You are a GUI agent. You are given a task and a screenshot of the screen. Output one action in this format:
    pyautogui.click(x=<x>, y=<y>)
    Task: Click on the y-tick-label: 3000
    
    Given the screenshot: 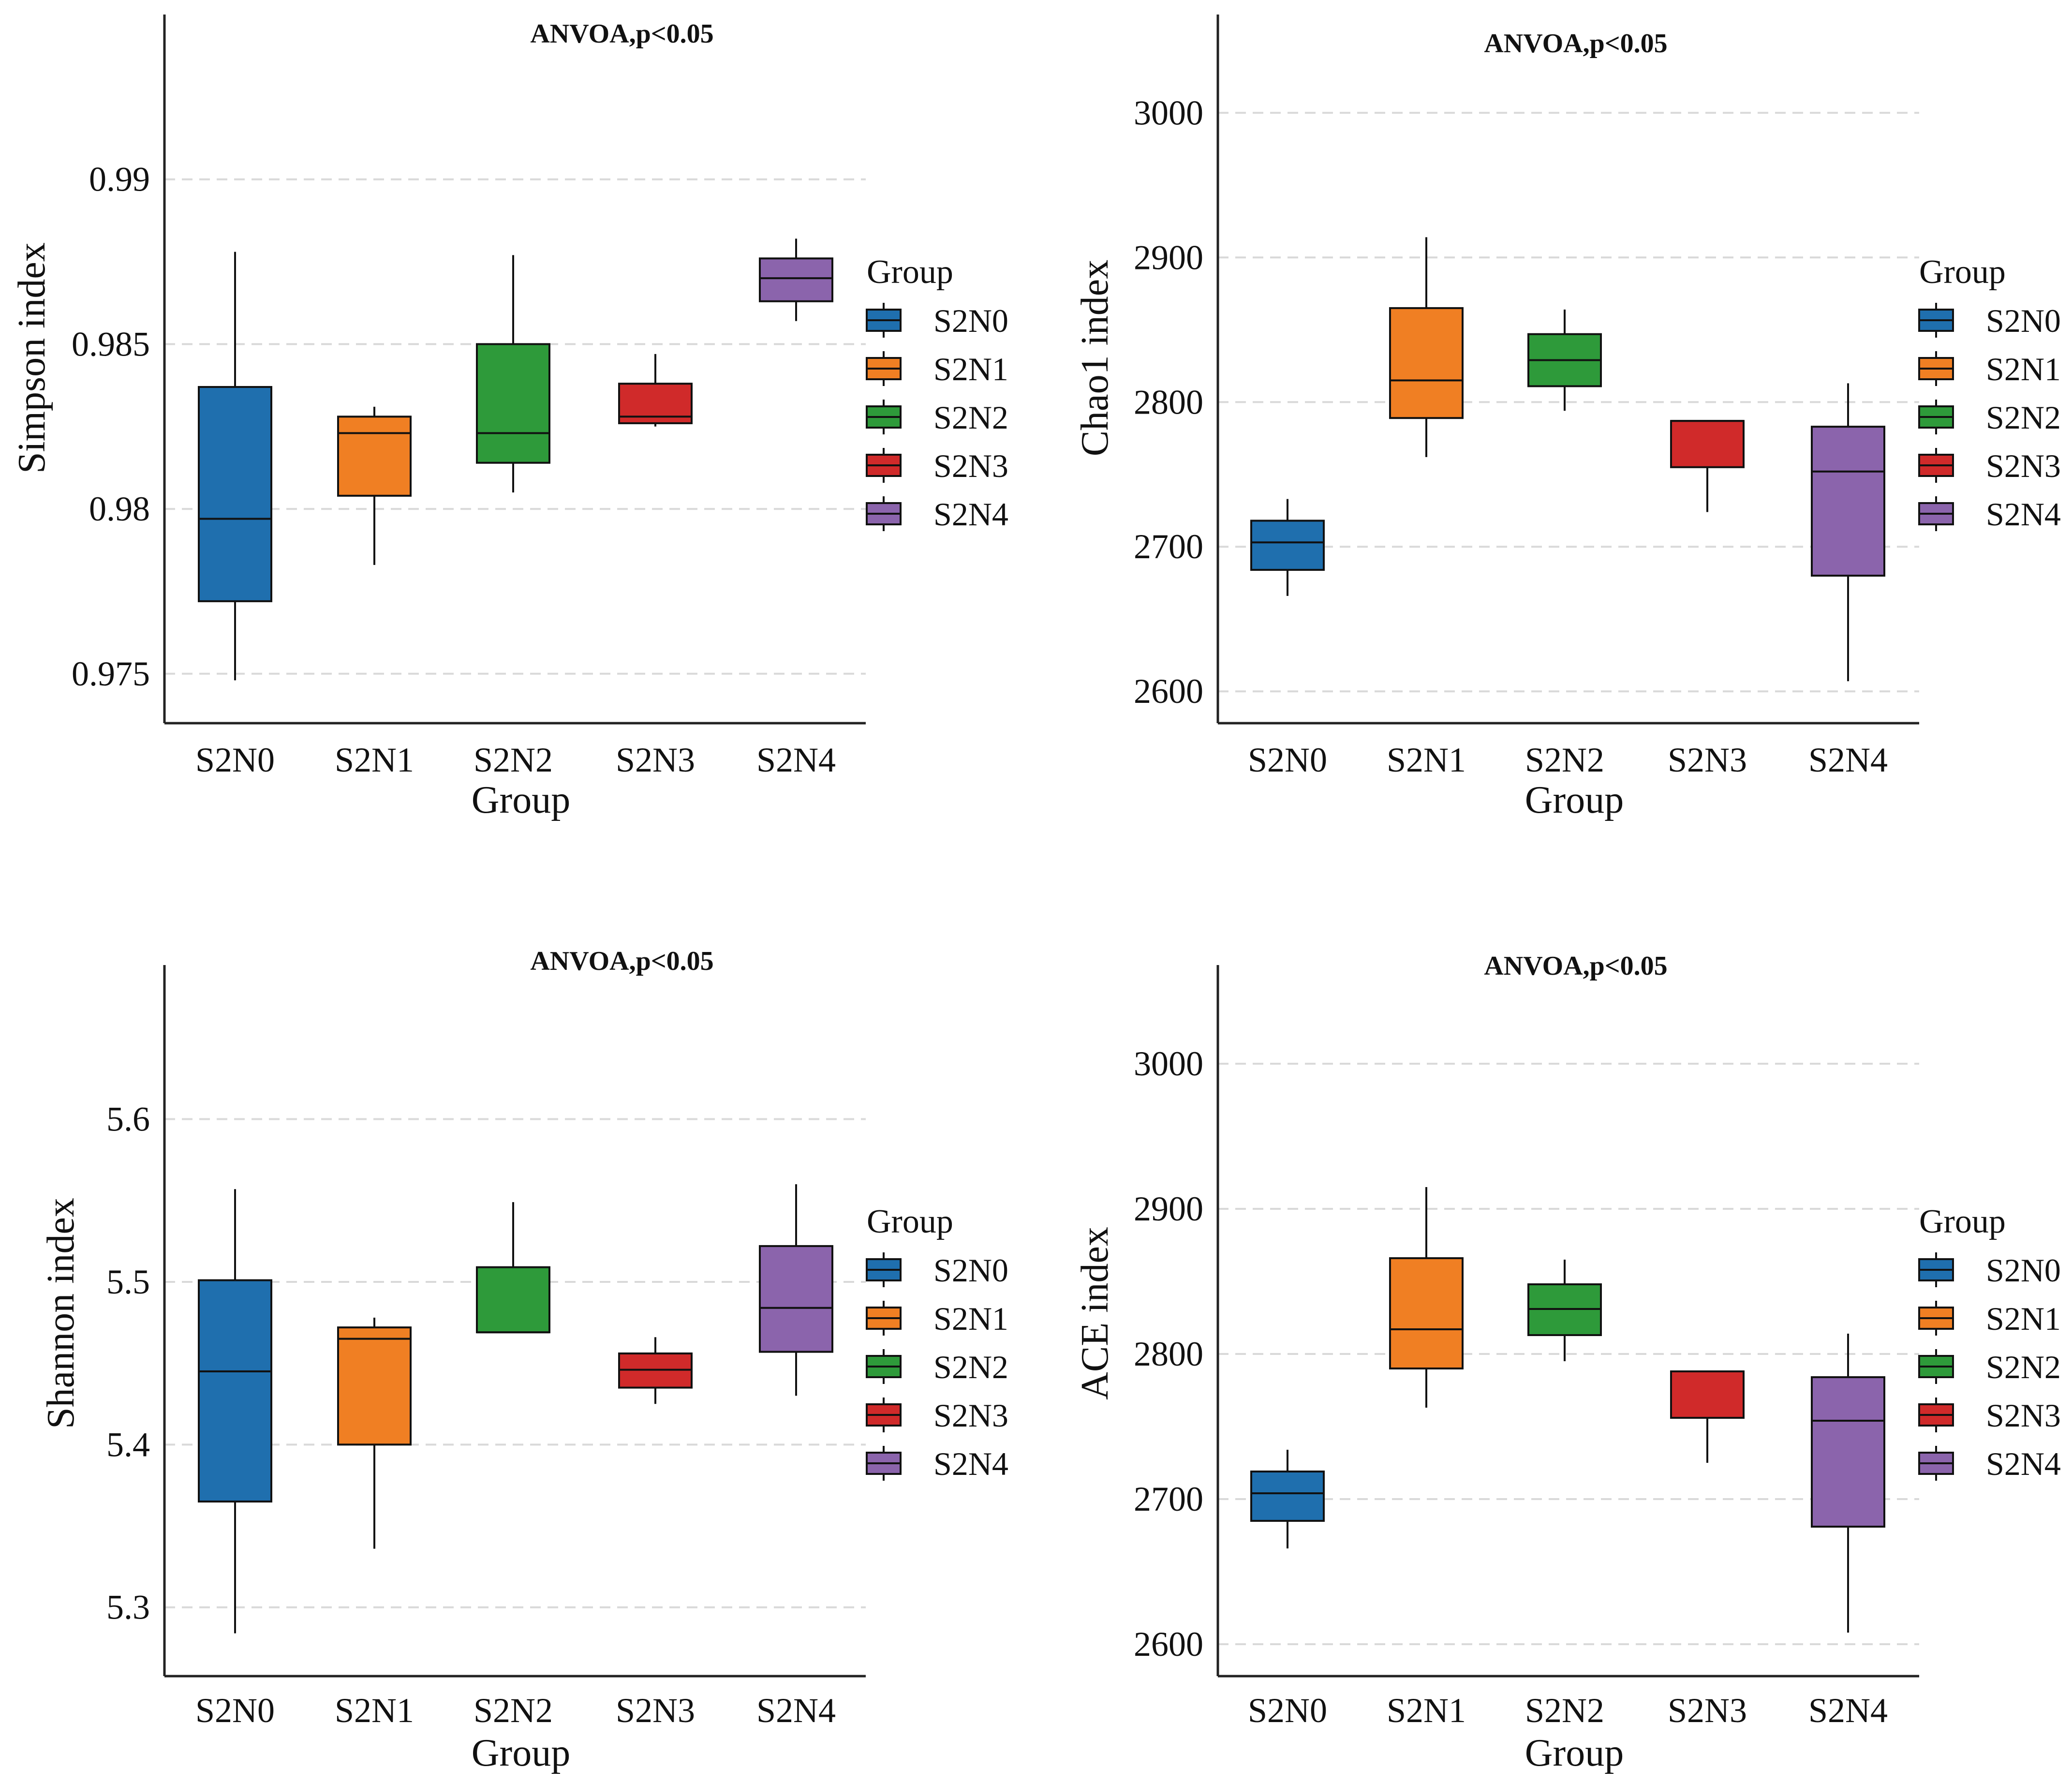 What is the action you would take?
    pyautogui.click(x=1168, y=112)
    